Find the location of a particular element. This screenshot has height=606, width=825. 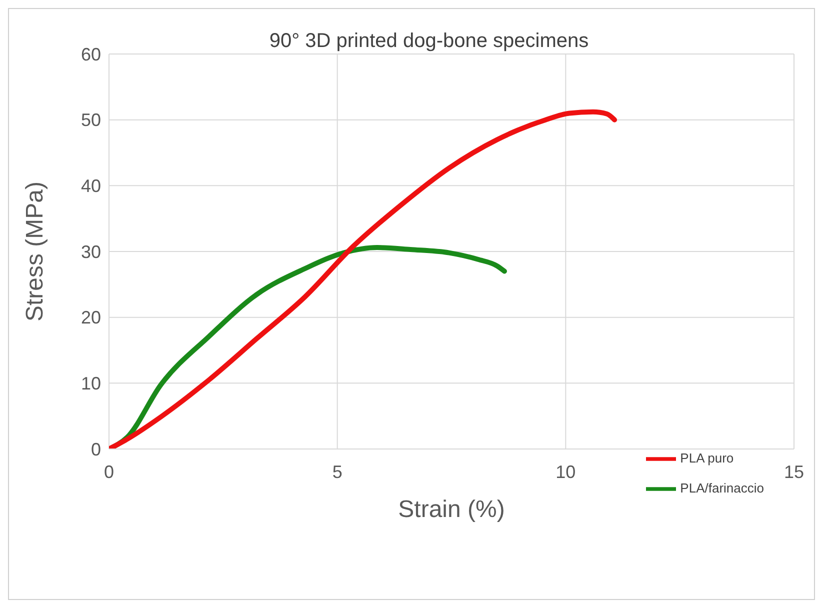

x-tick-label: 15 is located at coordinates (794, 472).